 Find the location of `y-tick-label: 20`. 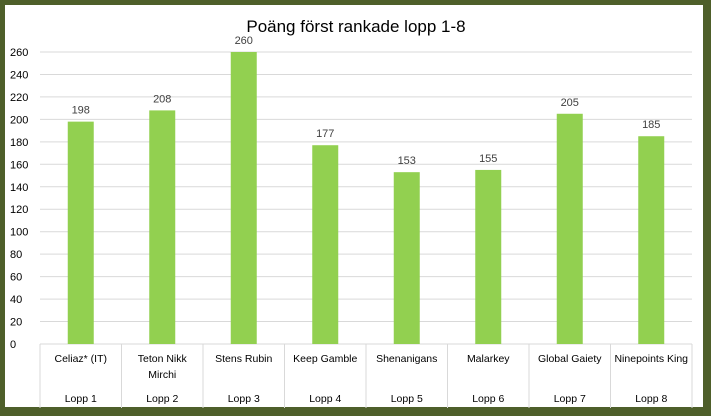

y-tick-label: 20 is located at coordinates (16, 323).